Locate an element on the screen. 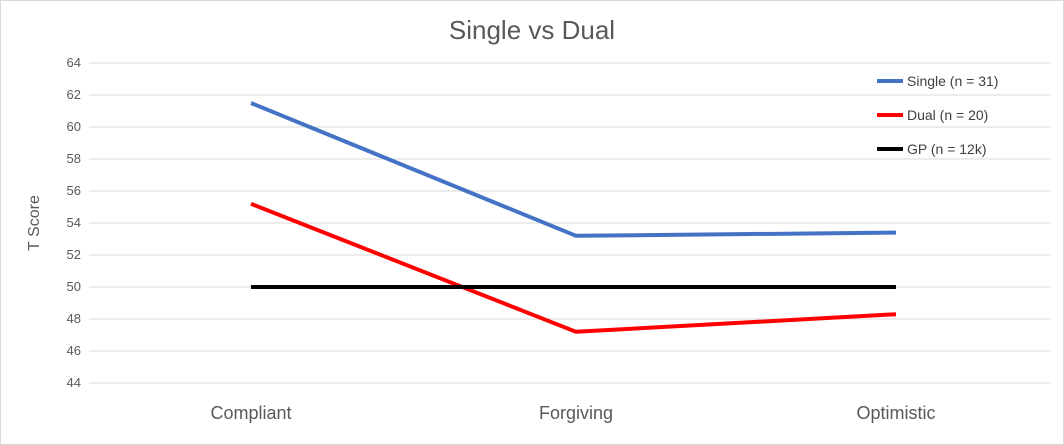 This screenshot has width=1064, height=445. y-tick-label: 58 is located at coordinates (74, 158).